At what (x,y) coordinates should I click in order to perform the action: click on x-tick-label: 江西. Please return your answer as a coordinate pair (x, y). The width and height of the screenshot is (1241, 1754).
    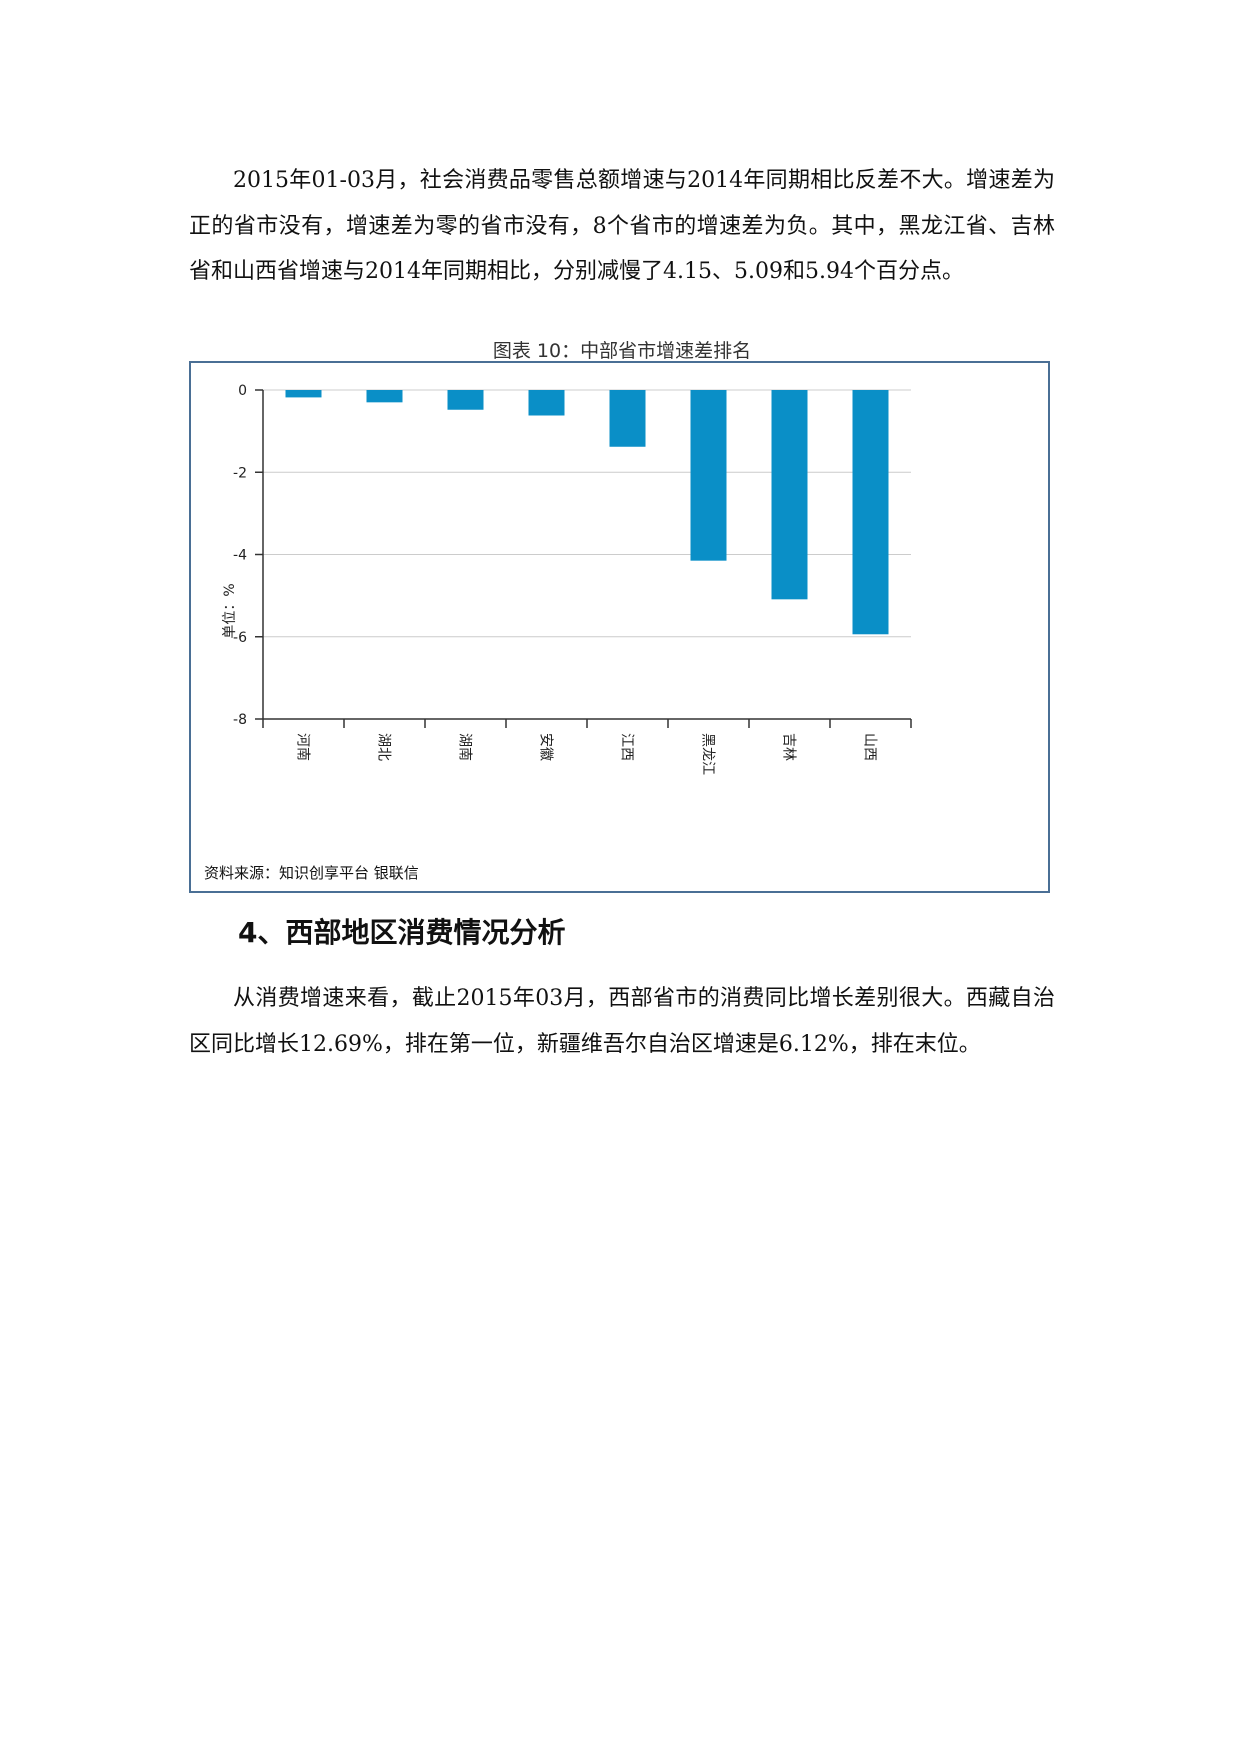
    Looking at the image, I should click on (627, 747).